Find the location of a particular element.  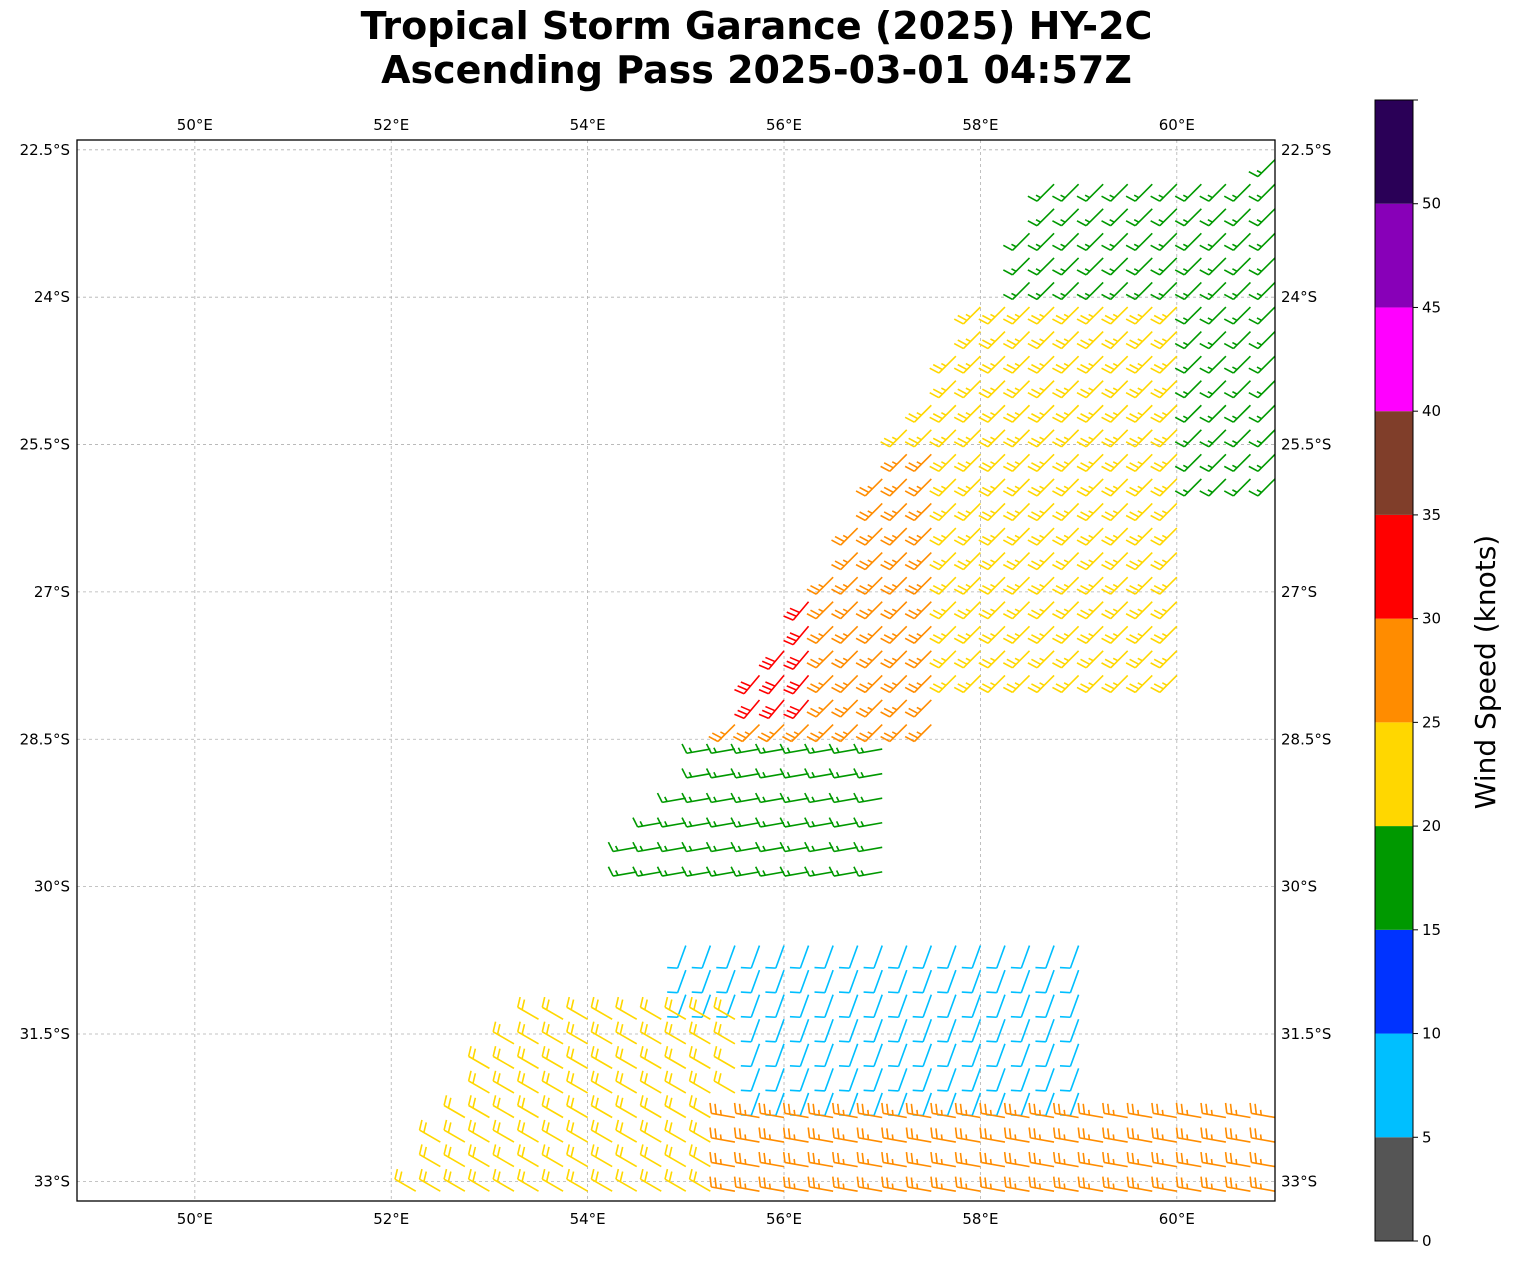

lon-tick-label-top: 54°E is located at coordinates (588, 125).